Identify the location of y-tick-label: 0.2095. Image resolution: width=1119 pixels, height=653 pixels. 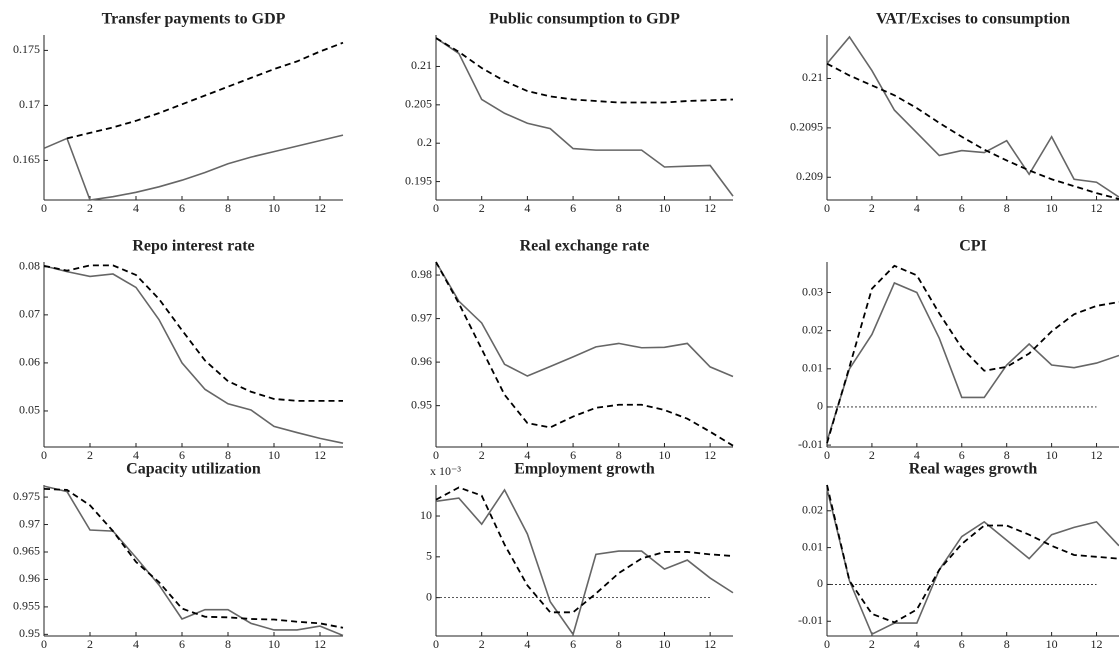
(806, 127).